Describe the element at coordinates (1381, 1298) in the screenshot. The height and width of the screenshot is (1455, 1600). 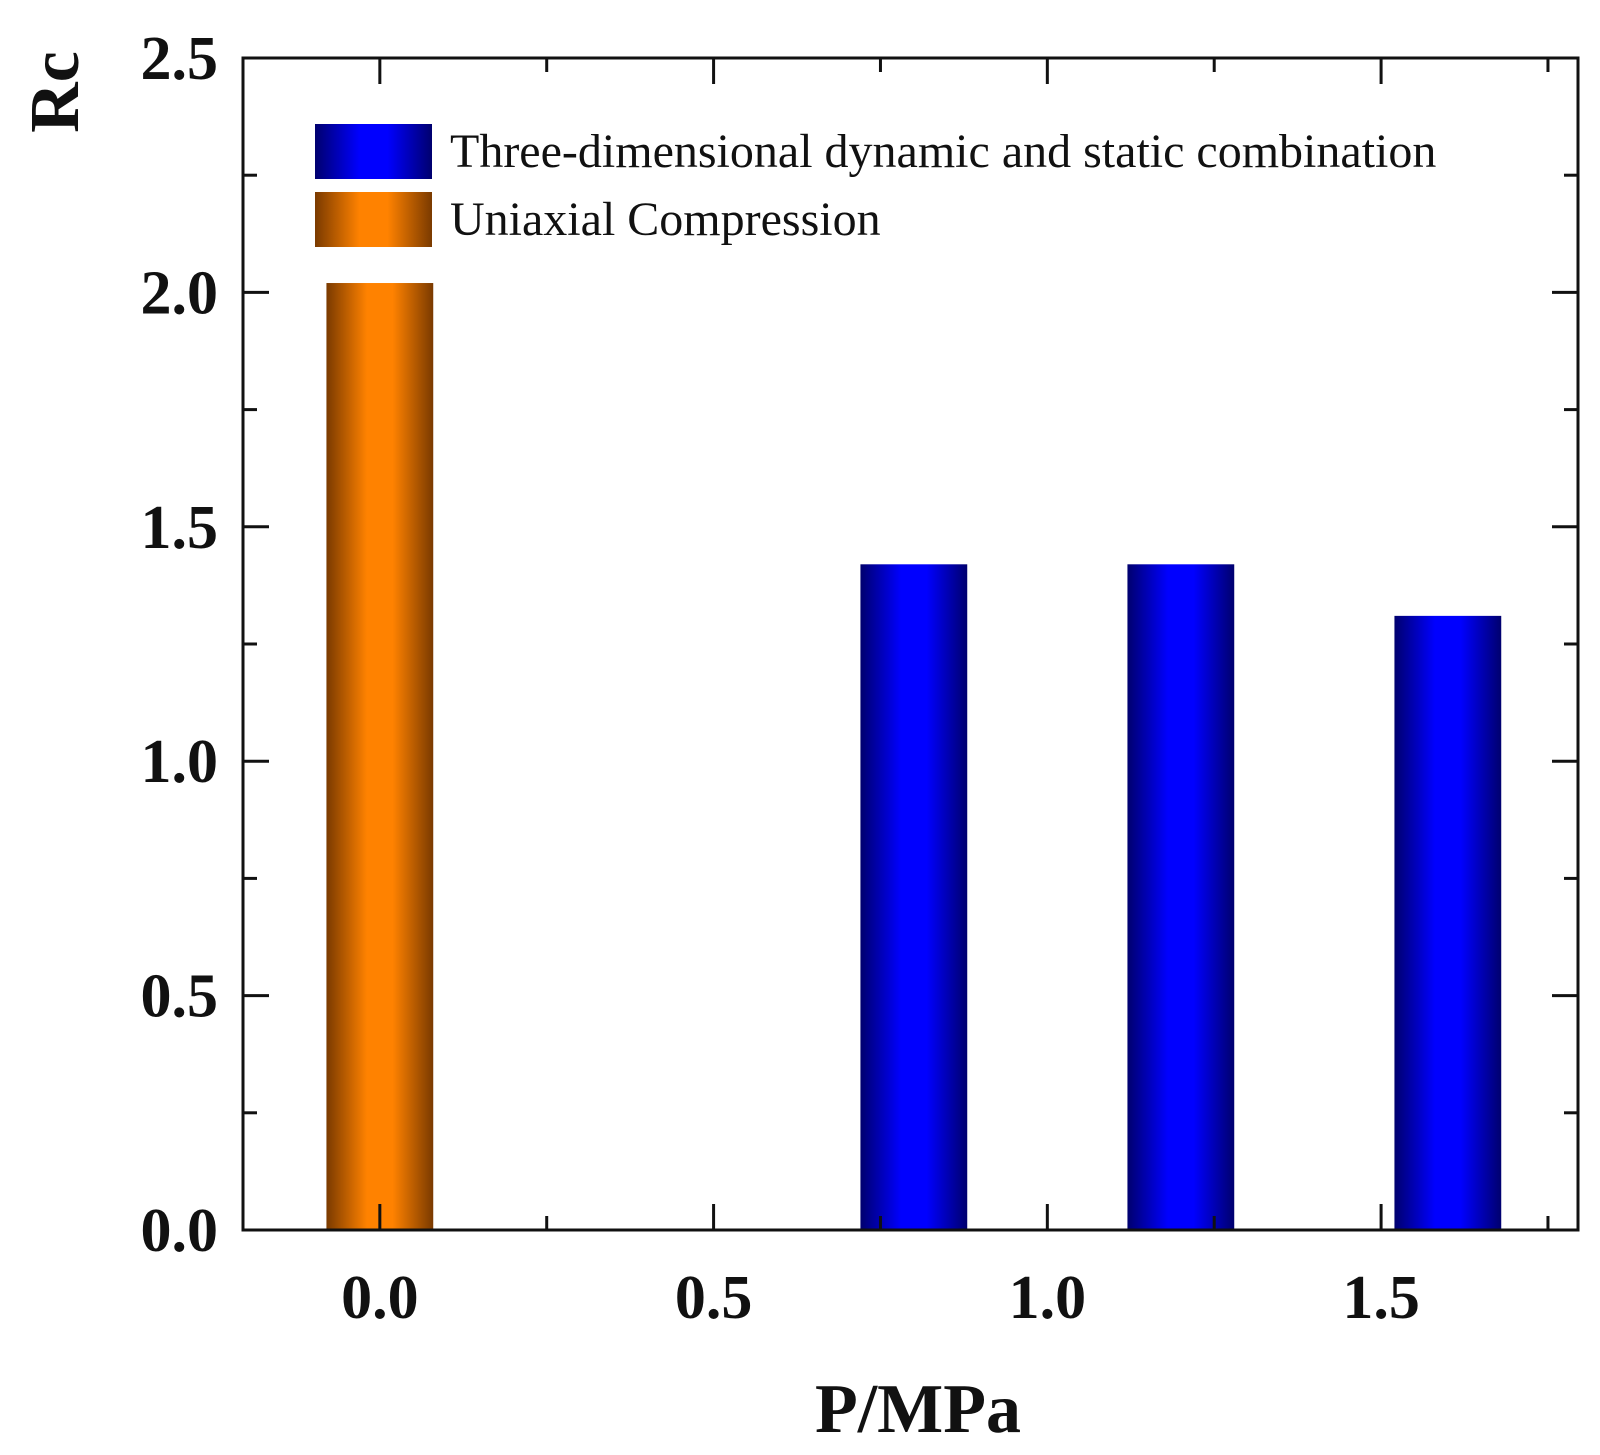
I see `x-tick-label-3: 1.5` at that location.